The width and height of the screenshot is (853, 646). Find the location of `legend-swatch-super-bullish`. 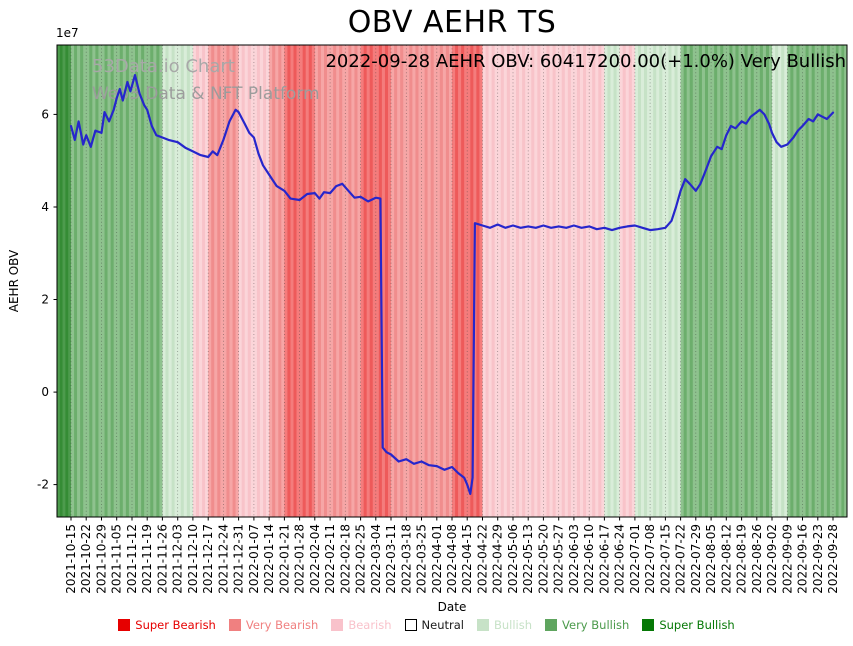

legend-swatch-super-bullish is located at coordinates (648, 625).